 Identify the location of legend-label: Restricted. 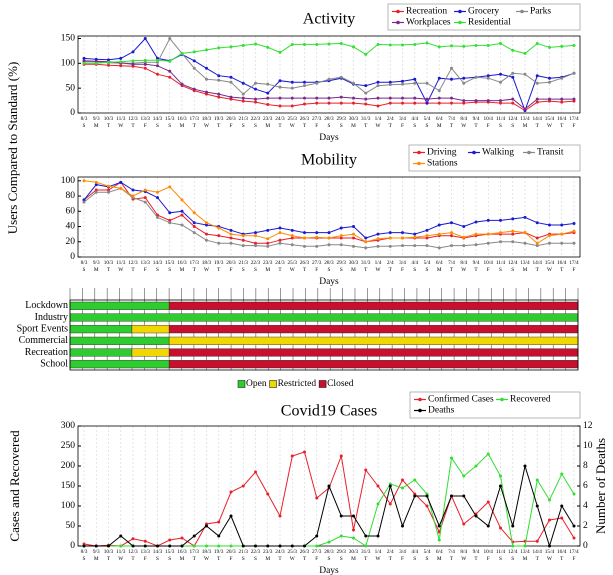
(297, 384).